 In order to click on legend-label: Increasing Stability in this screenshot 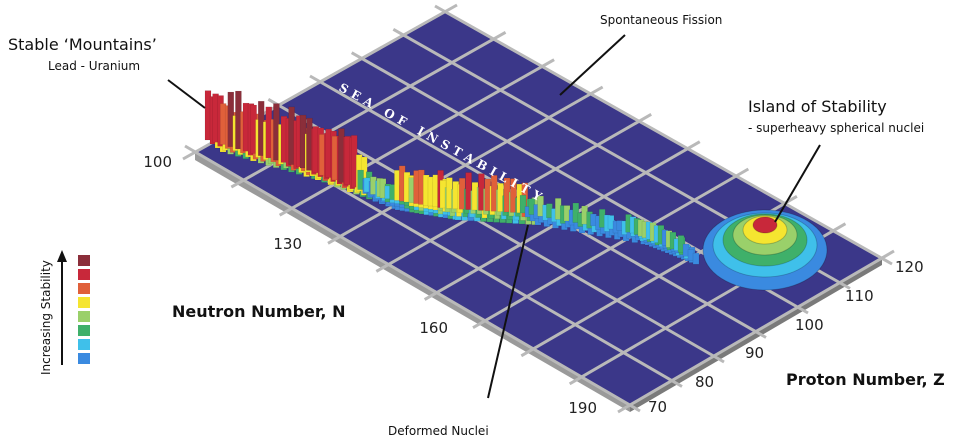, I will do `click(46, 317)`.